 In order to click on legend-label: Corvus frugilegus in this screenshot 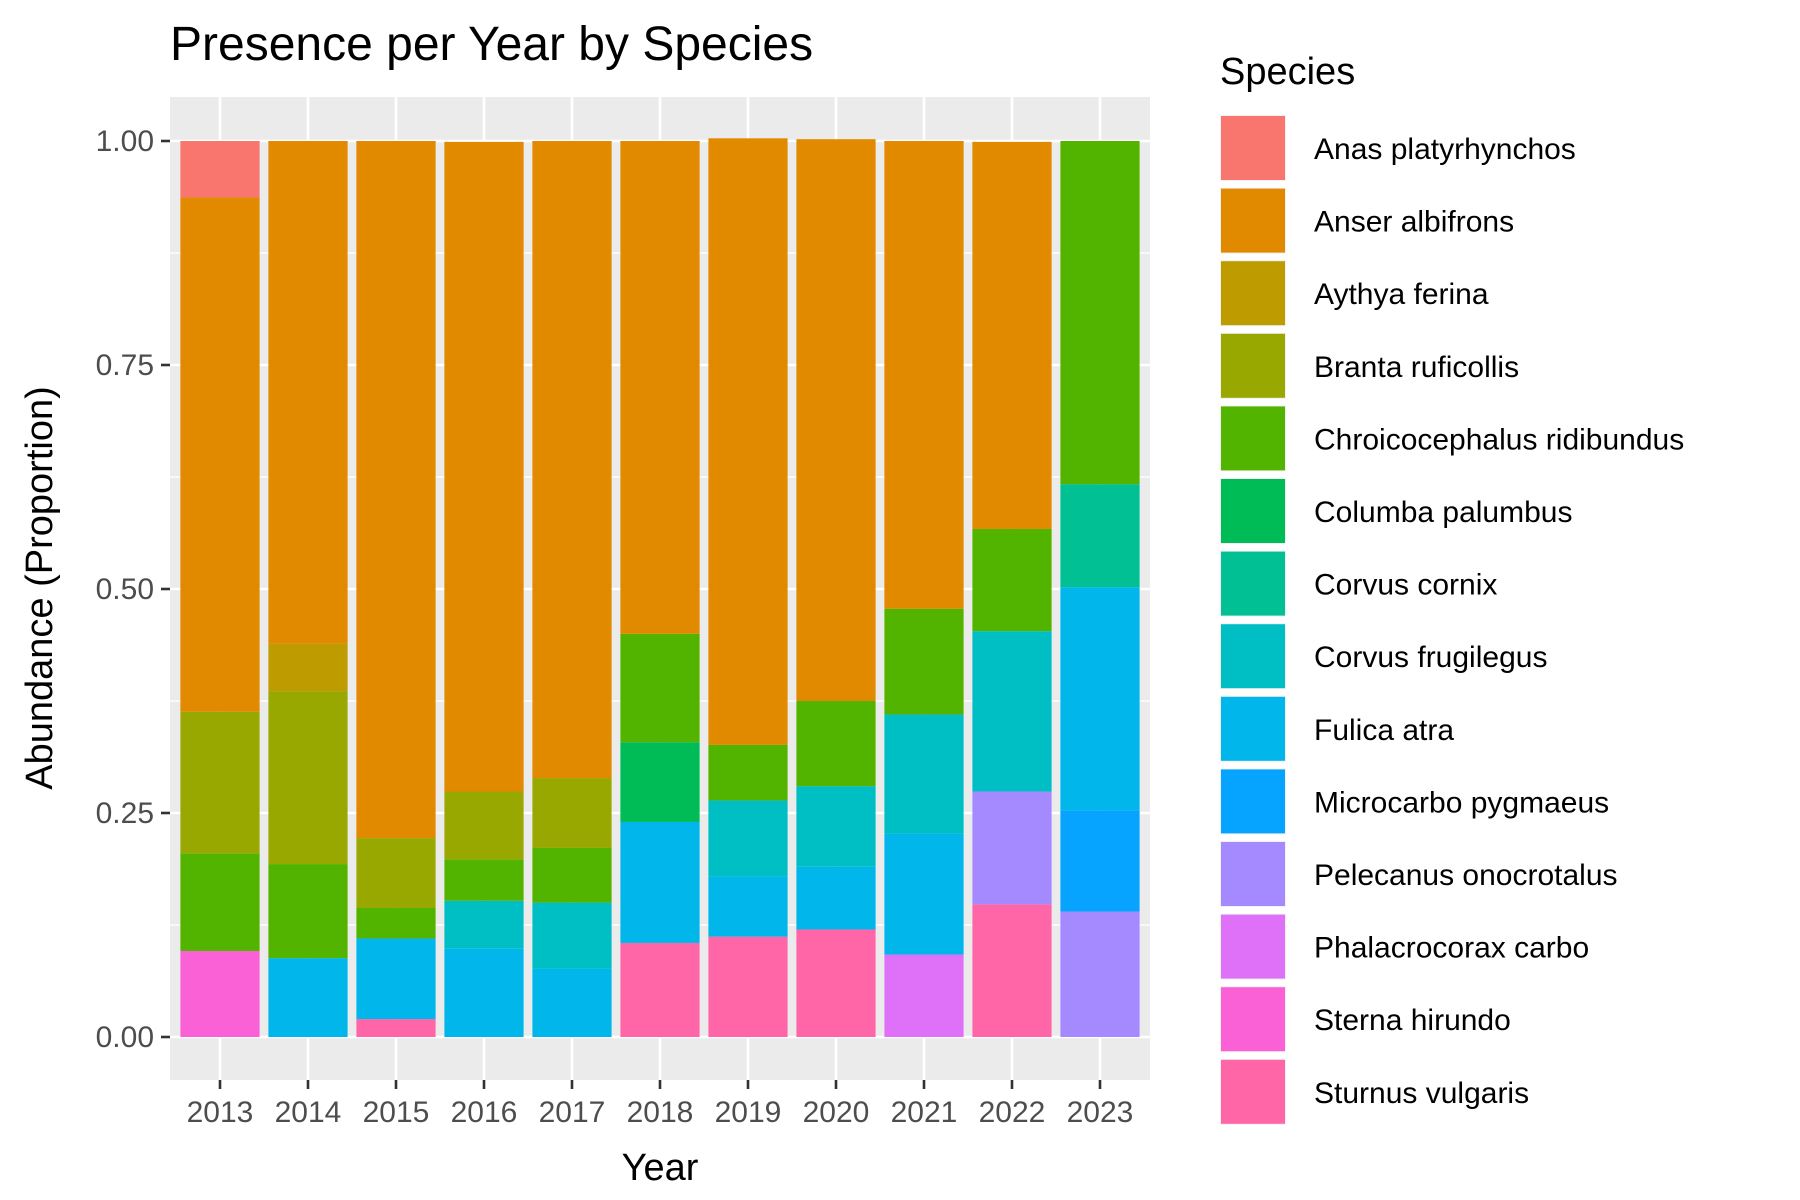, I will do `click(1430, 657)`.